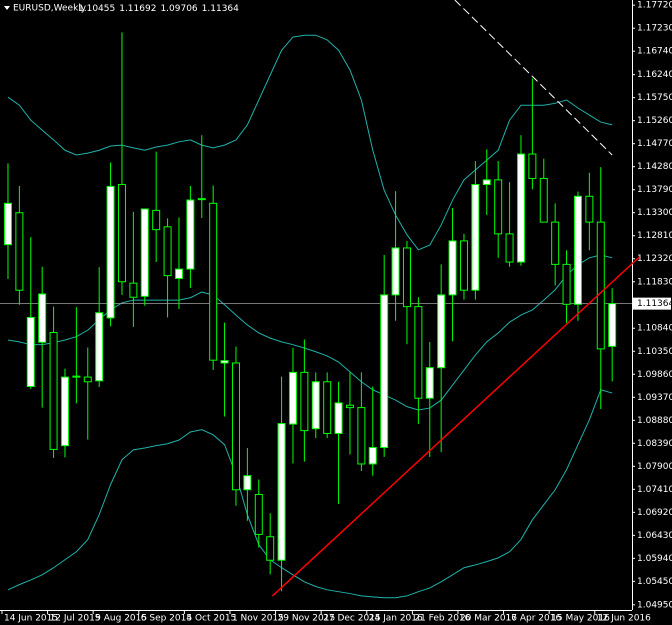  Describe the element at coordinates (654, 144) in the screenshot. I see `y-tick-label: 1.14770` at that location.